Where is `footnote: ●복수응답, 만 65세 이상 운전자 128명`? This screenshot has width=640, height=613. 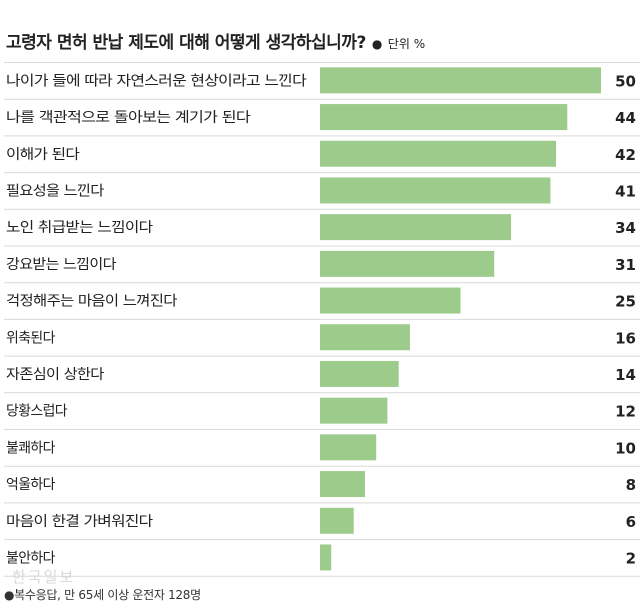 footnote: ●복수응답, 만 65세 이상 운전자 128명 is located at coordinates (102, 595).